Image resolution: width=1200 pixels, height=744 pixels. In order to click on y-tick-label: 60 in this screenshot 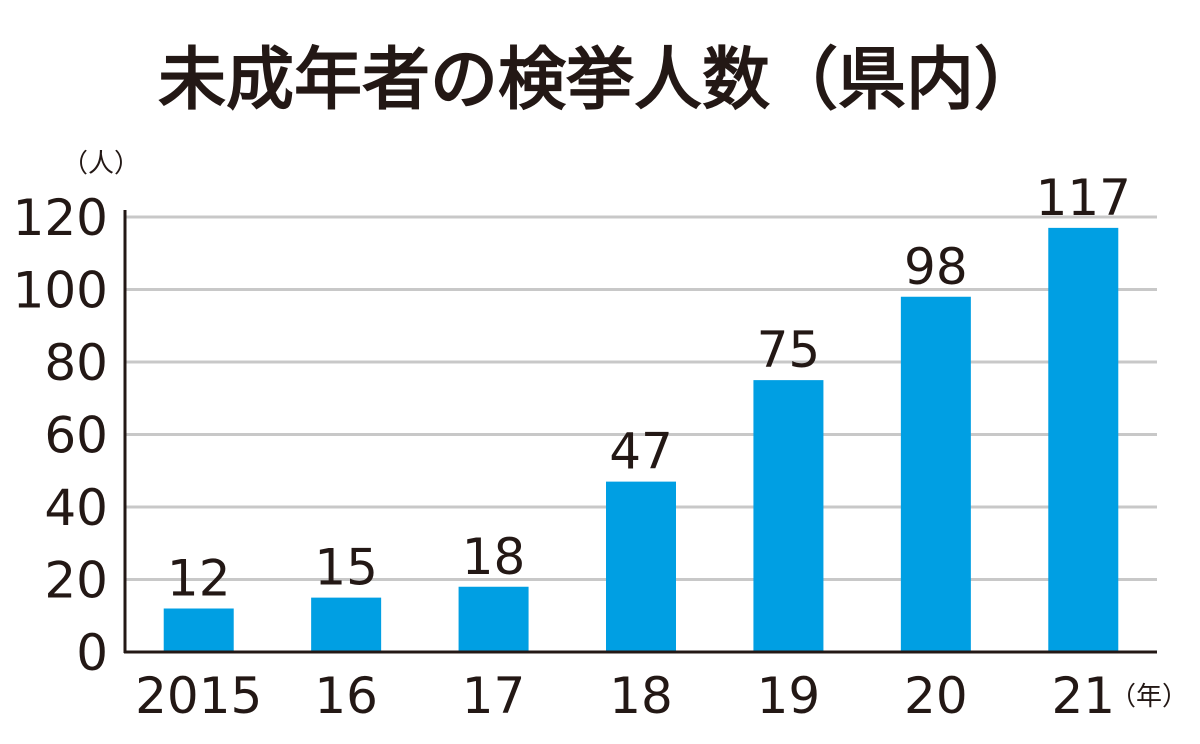, I will do `click(76, 436)`.